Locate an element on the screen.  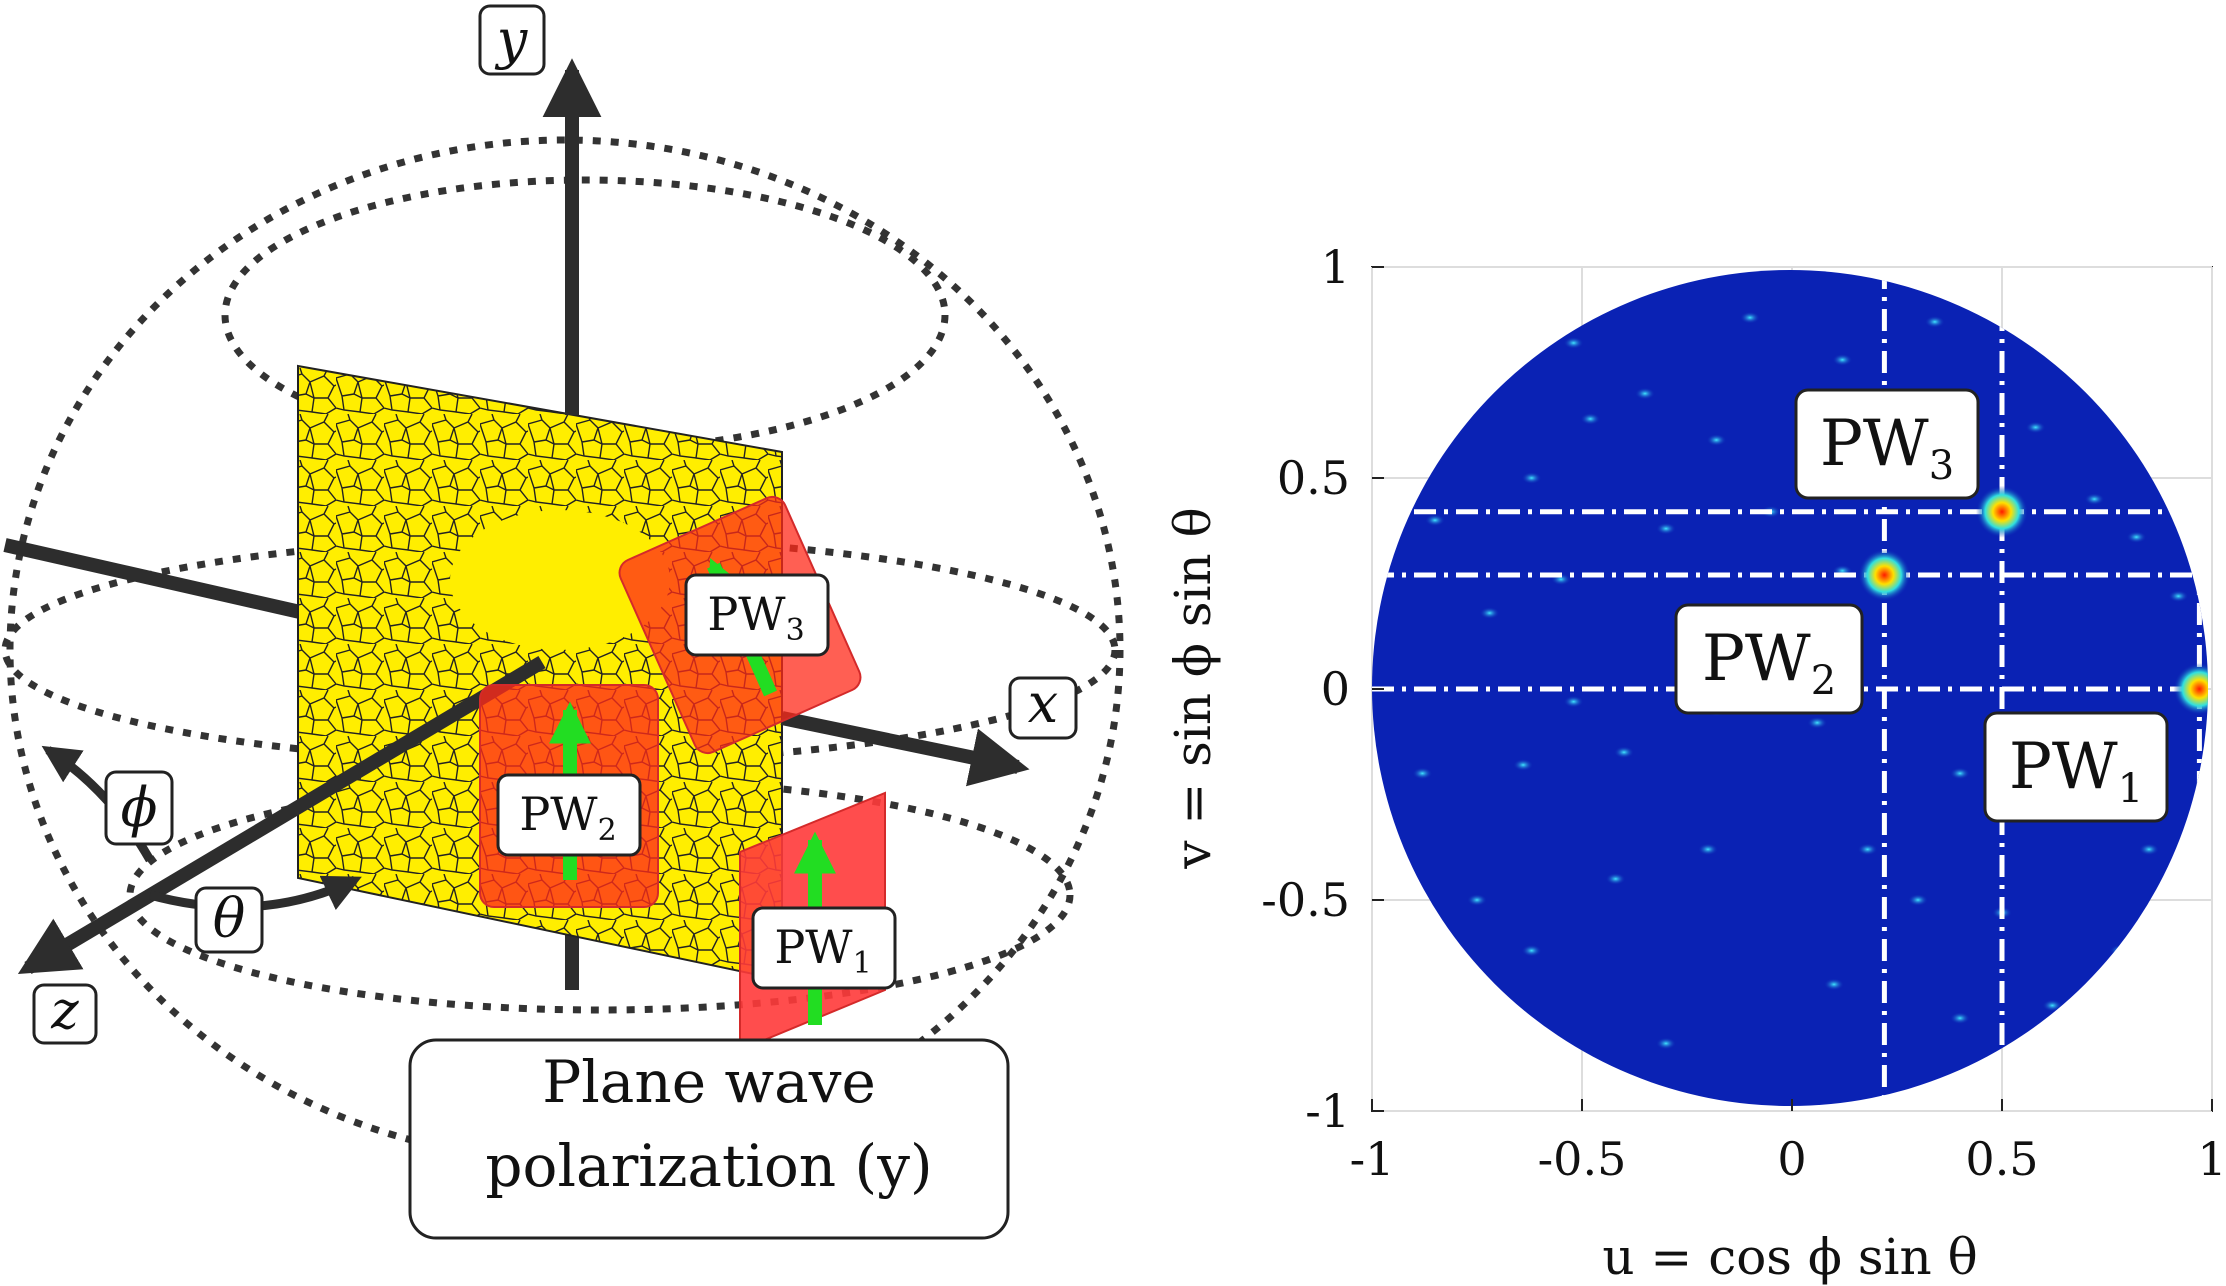
svg-text: z is located at coordinates (64, 1011).